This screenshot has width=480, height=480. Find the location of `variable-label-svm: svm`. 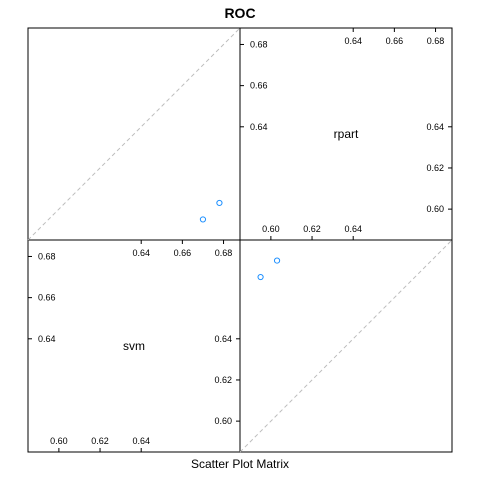

variable-label-svm: svm is located at coordinates (134, 346).